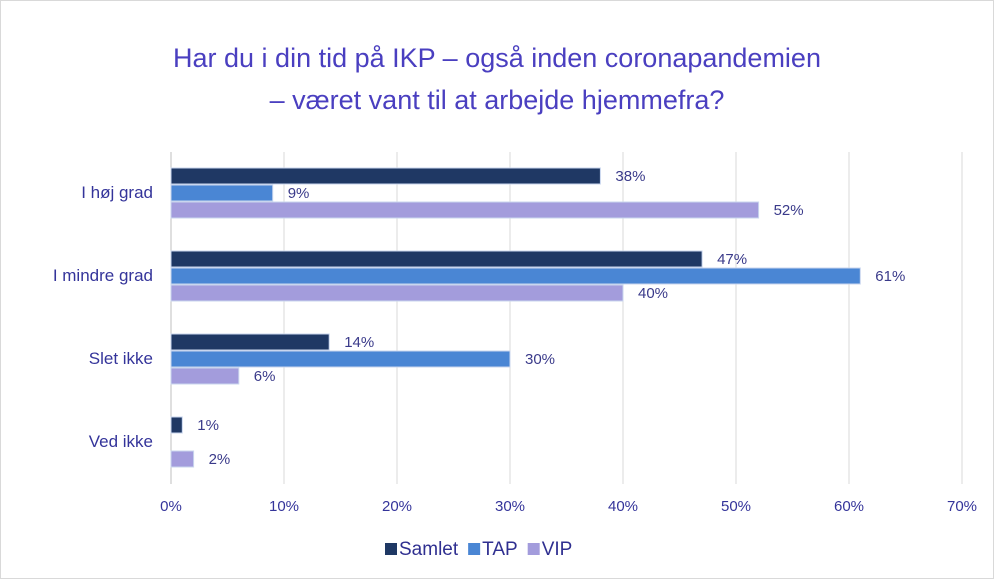  What do you see at coordinates (510, 506) in the screenshot?
I see `x-tick-label: 30%` at bounding box center [510, 506].